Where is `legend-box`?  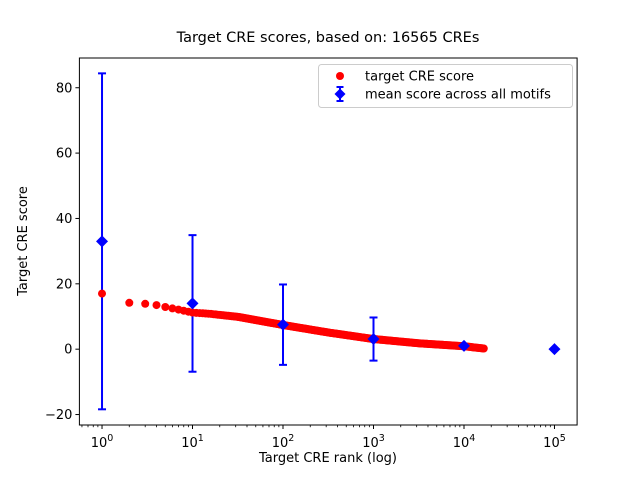 legend-box is located at coordinates (445, 86).